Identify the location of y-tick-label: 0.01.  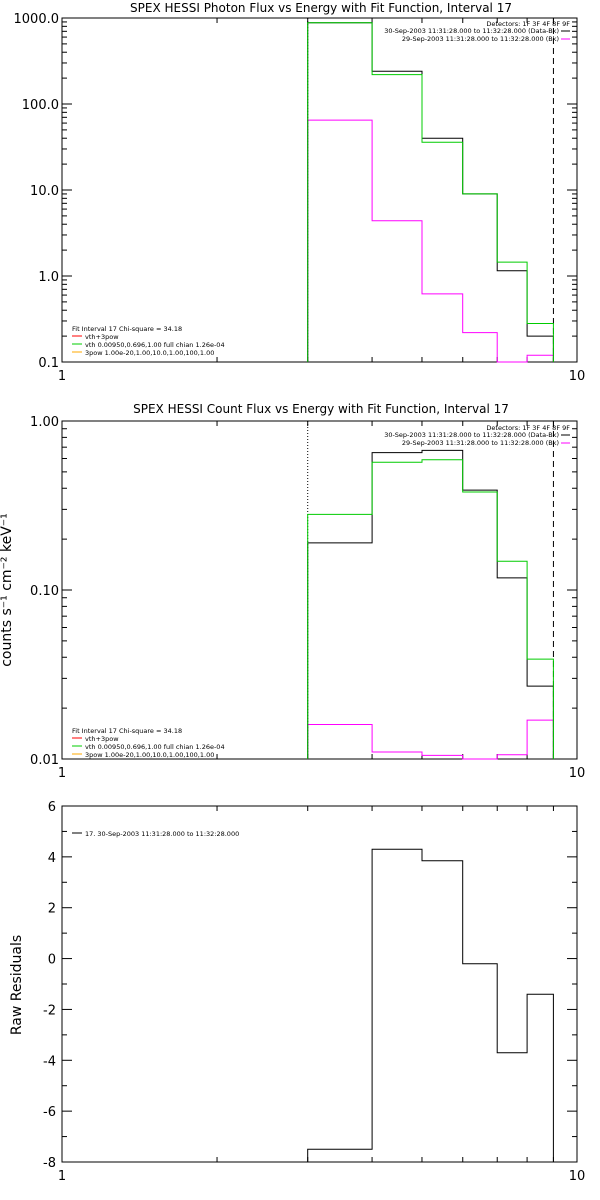
(44, 760).